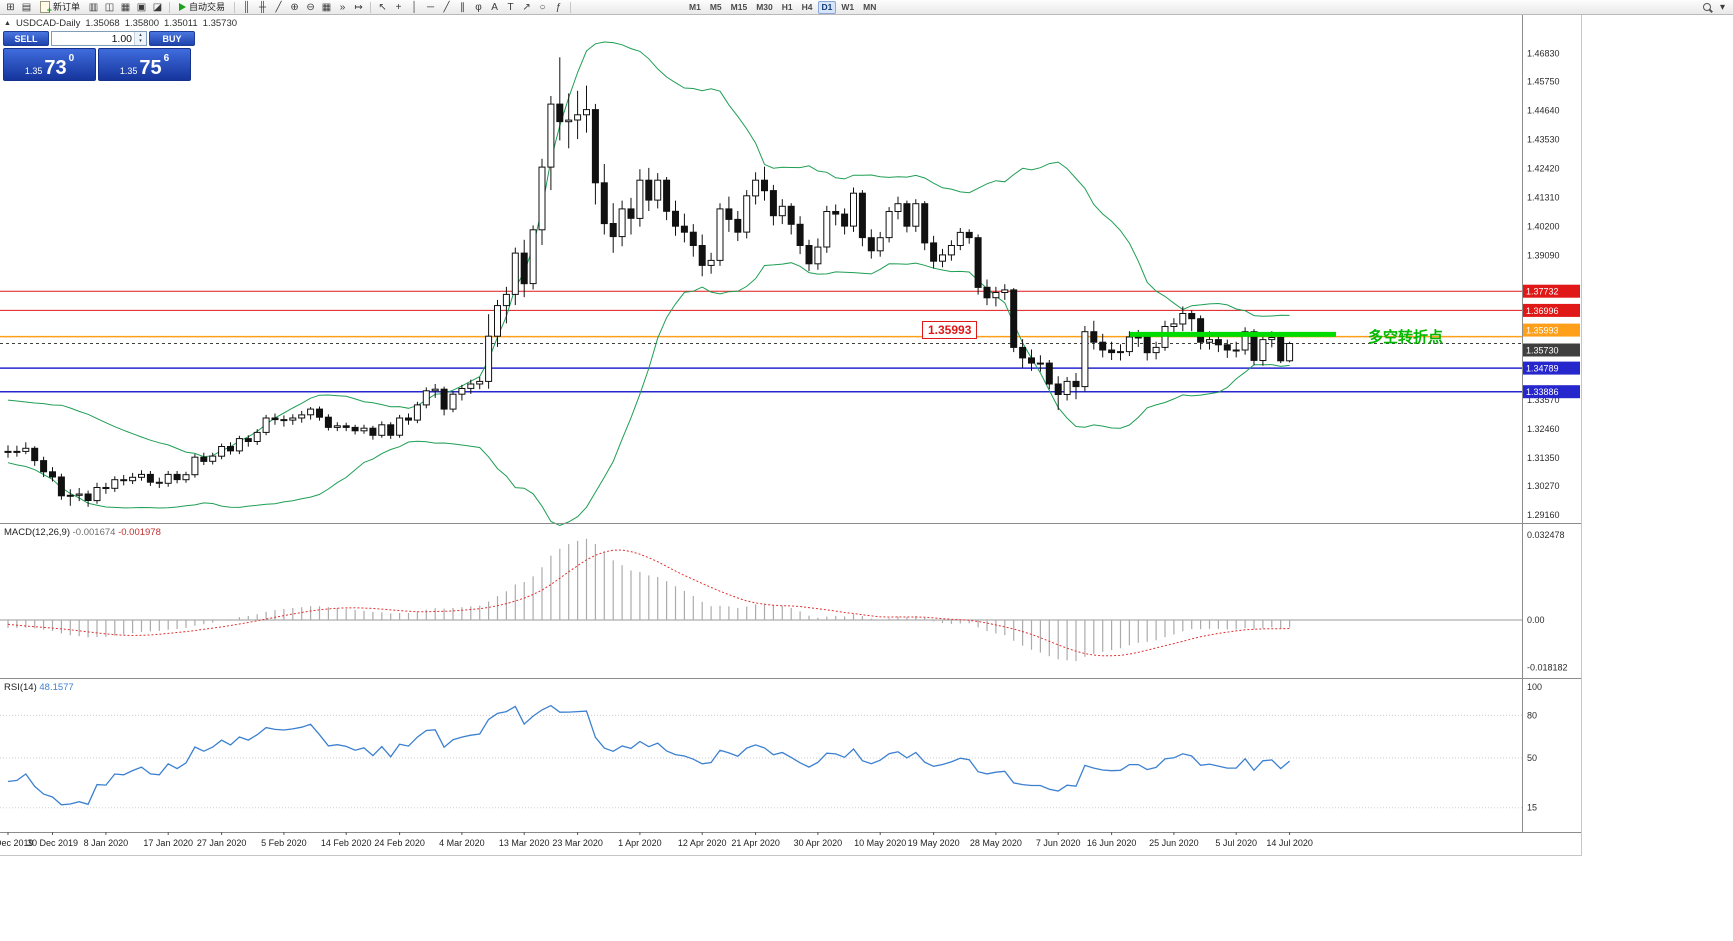 This screenshot has width=1733, height=941. What do you see at coordinates (222, 843) in the screenshot?
I see `svg-text: 27 Jan 2020` at bounding box center [222, 843].